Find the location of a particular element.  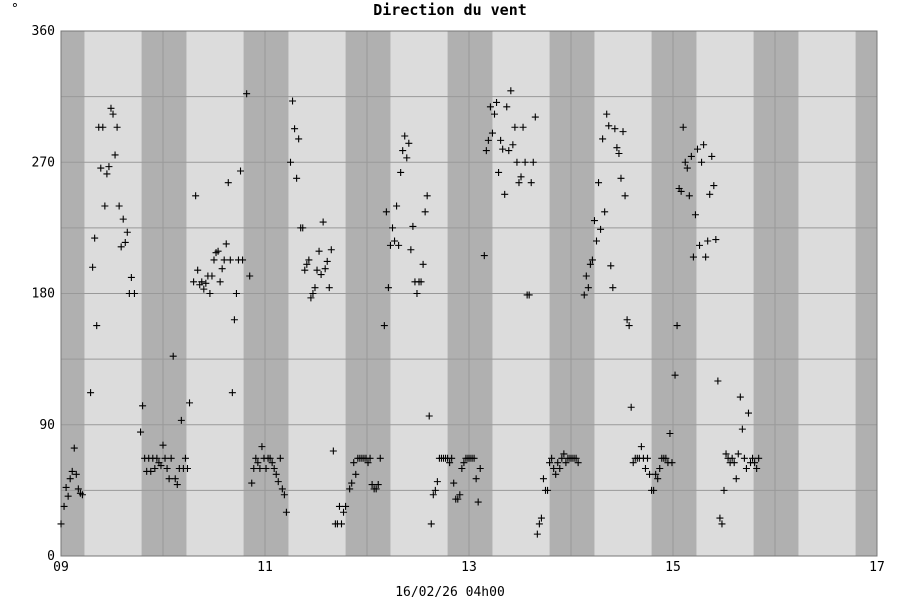

x-axis-ticks: 09 11 13 15 17 is located at coordinates (469, 567).